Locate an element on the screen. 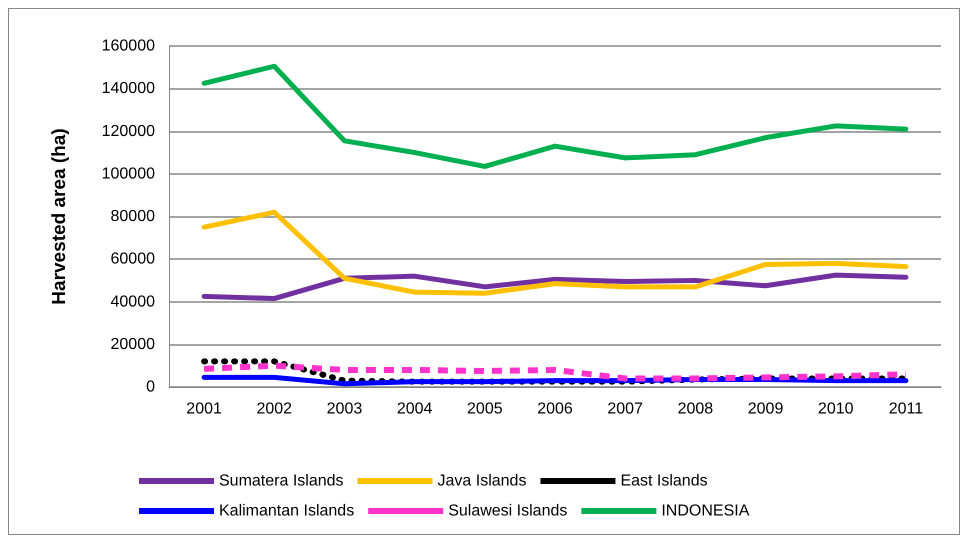 The width and height of the screenshot is (968, 542). y-tick-label: 80000 is located at coordinates (133, 216).